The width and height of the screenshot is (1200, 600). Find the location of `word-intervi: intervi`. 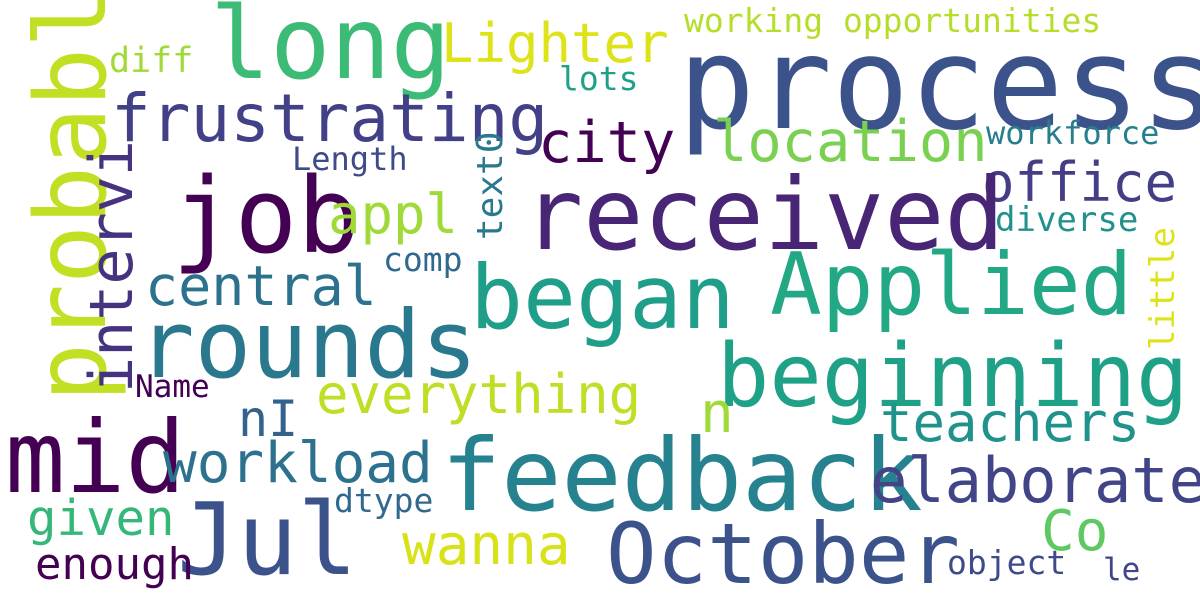

word-intervi: intervi is located at coordinates (112, 266).